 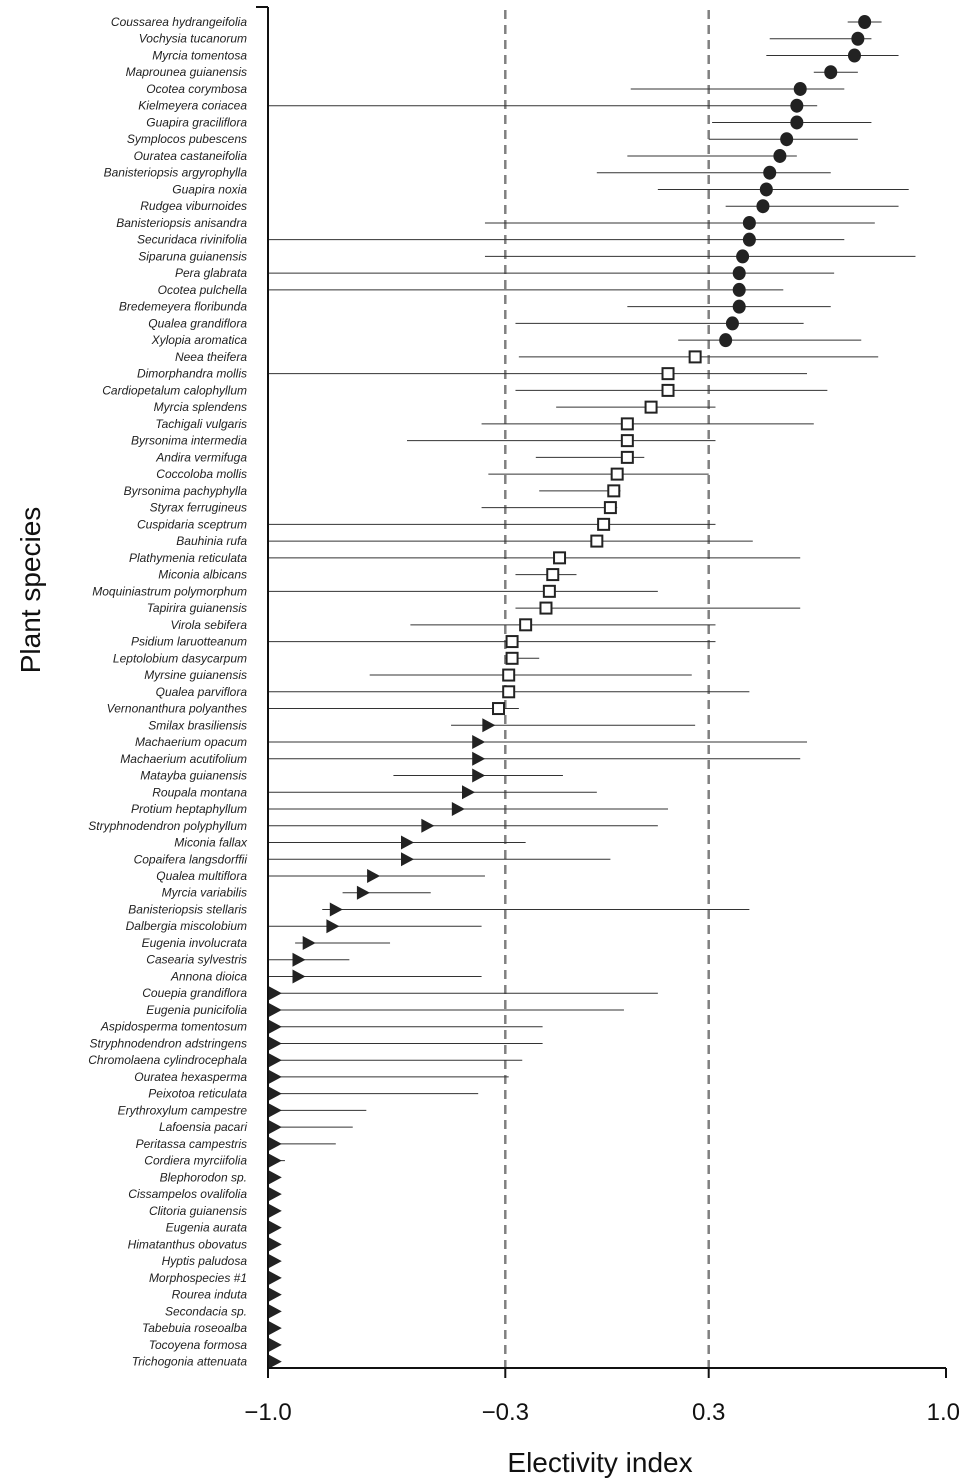 I want to click on species-label: Ouratea castaneifolia, so click(x=191, y=156).